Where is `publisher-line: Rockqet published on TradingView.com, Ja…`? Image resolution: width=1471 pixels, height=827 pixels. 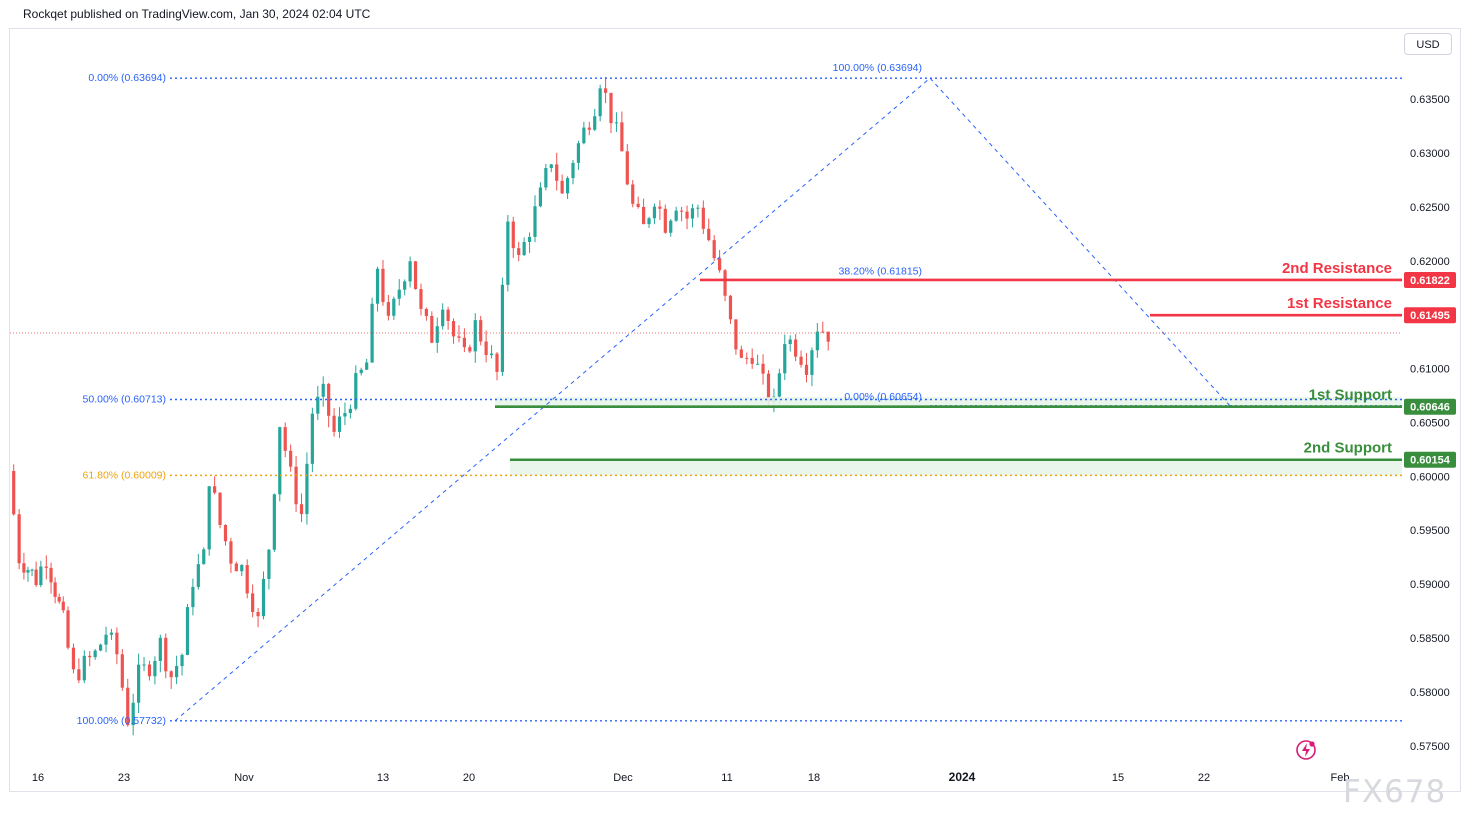
publisher-line: Rockqet published on TradingView.com, Ja… is located at coordinates (197, 14).